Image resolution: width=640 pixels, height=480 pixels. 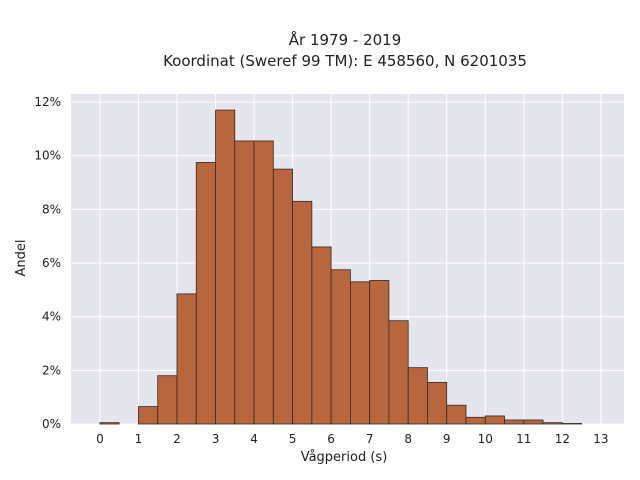 I want to click on x-tick-label: 9, so click(x=447, y=439).